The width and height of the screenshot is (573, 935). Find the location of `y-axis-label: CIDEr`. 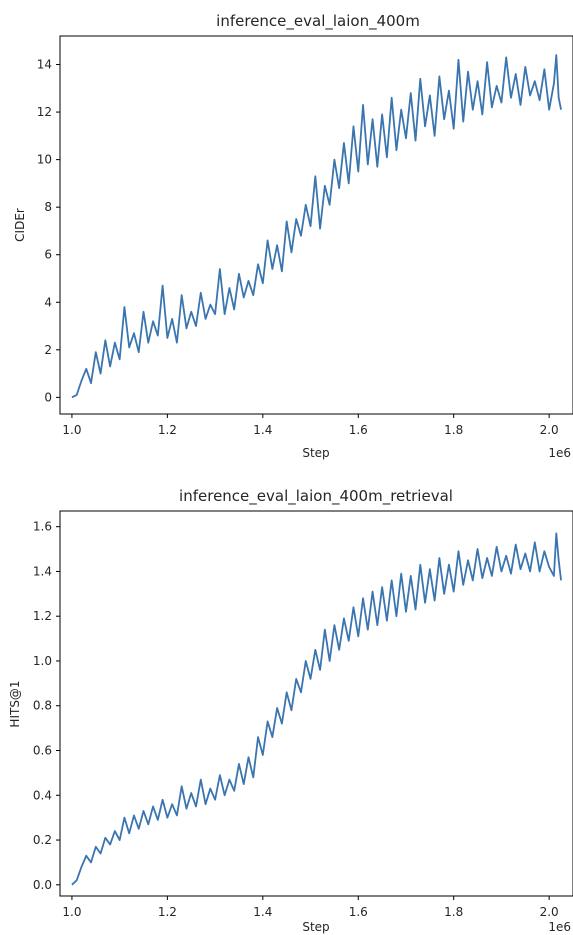

y-axis-label: CIDEr is located at coordinates (20, 225).